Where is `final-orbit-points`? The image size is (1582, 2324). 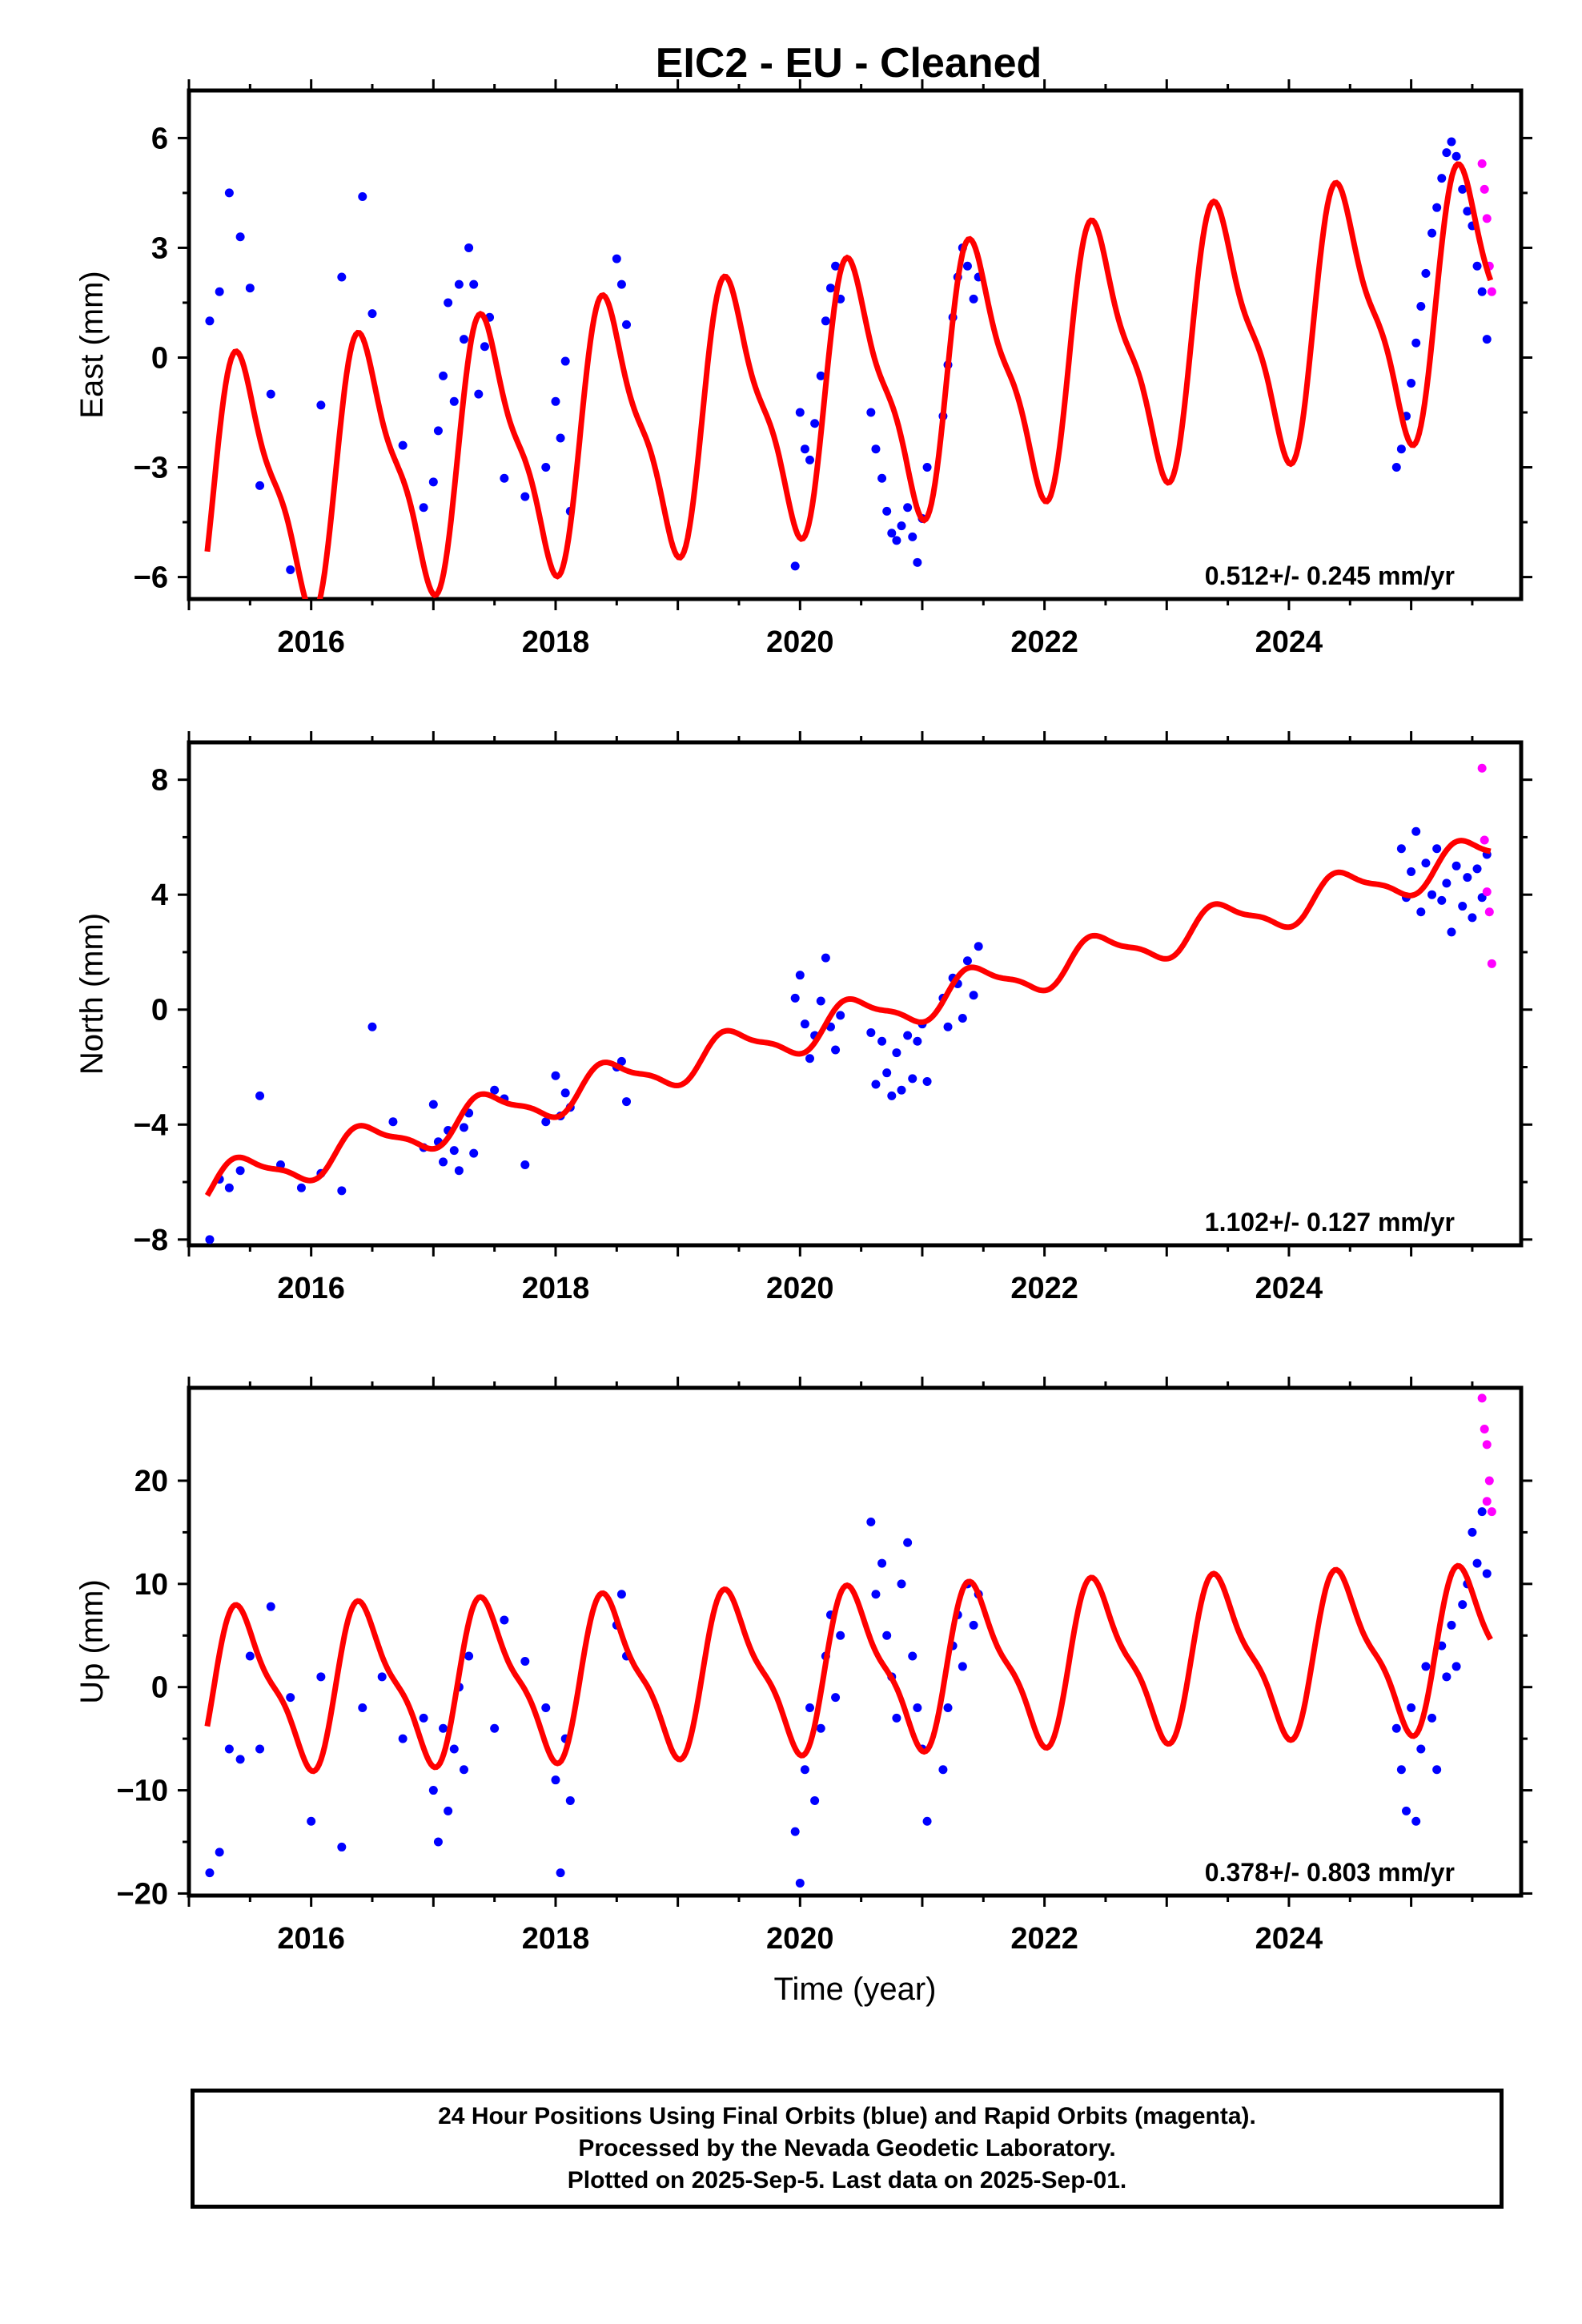
final-orbit-points is located at coordinates (848, 1035).